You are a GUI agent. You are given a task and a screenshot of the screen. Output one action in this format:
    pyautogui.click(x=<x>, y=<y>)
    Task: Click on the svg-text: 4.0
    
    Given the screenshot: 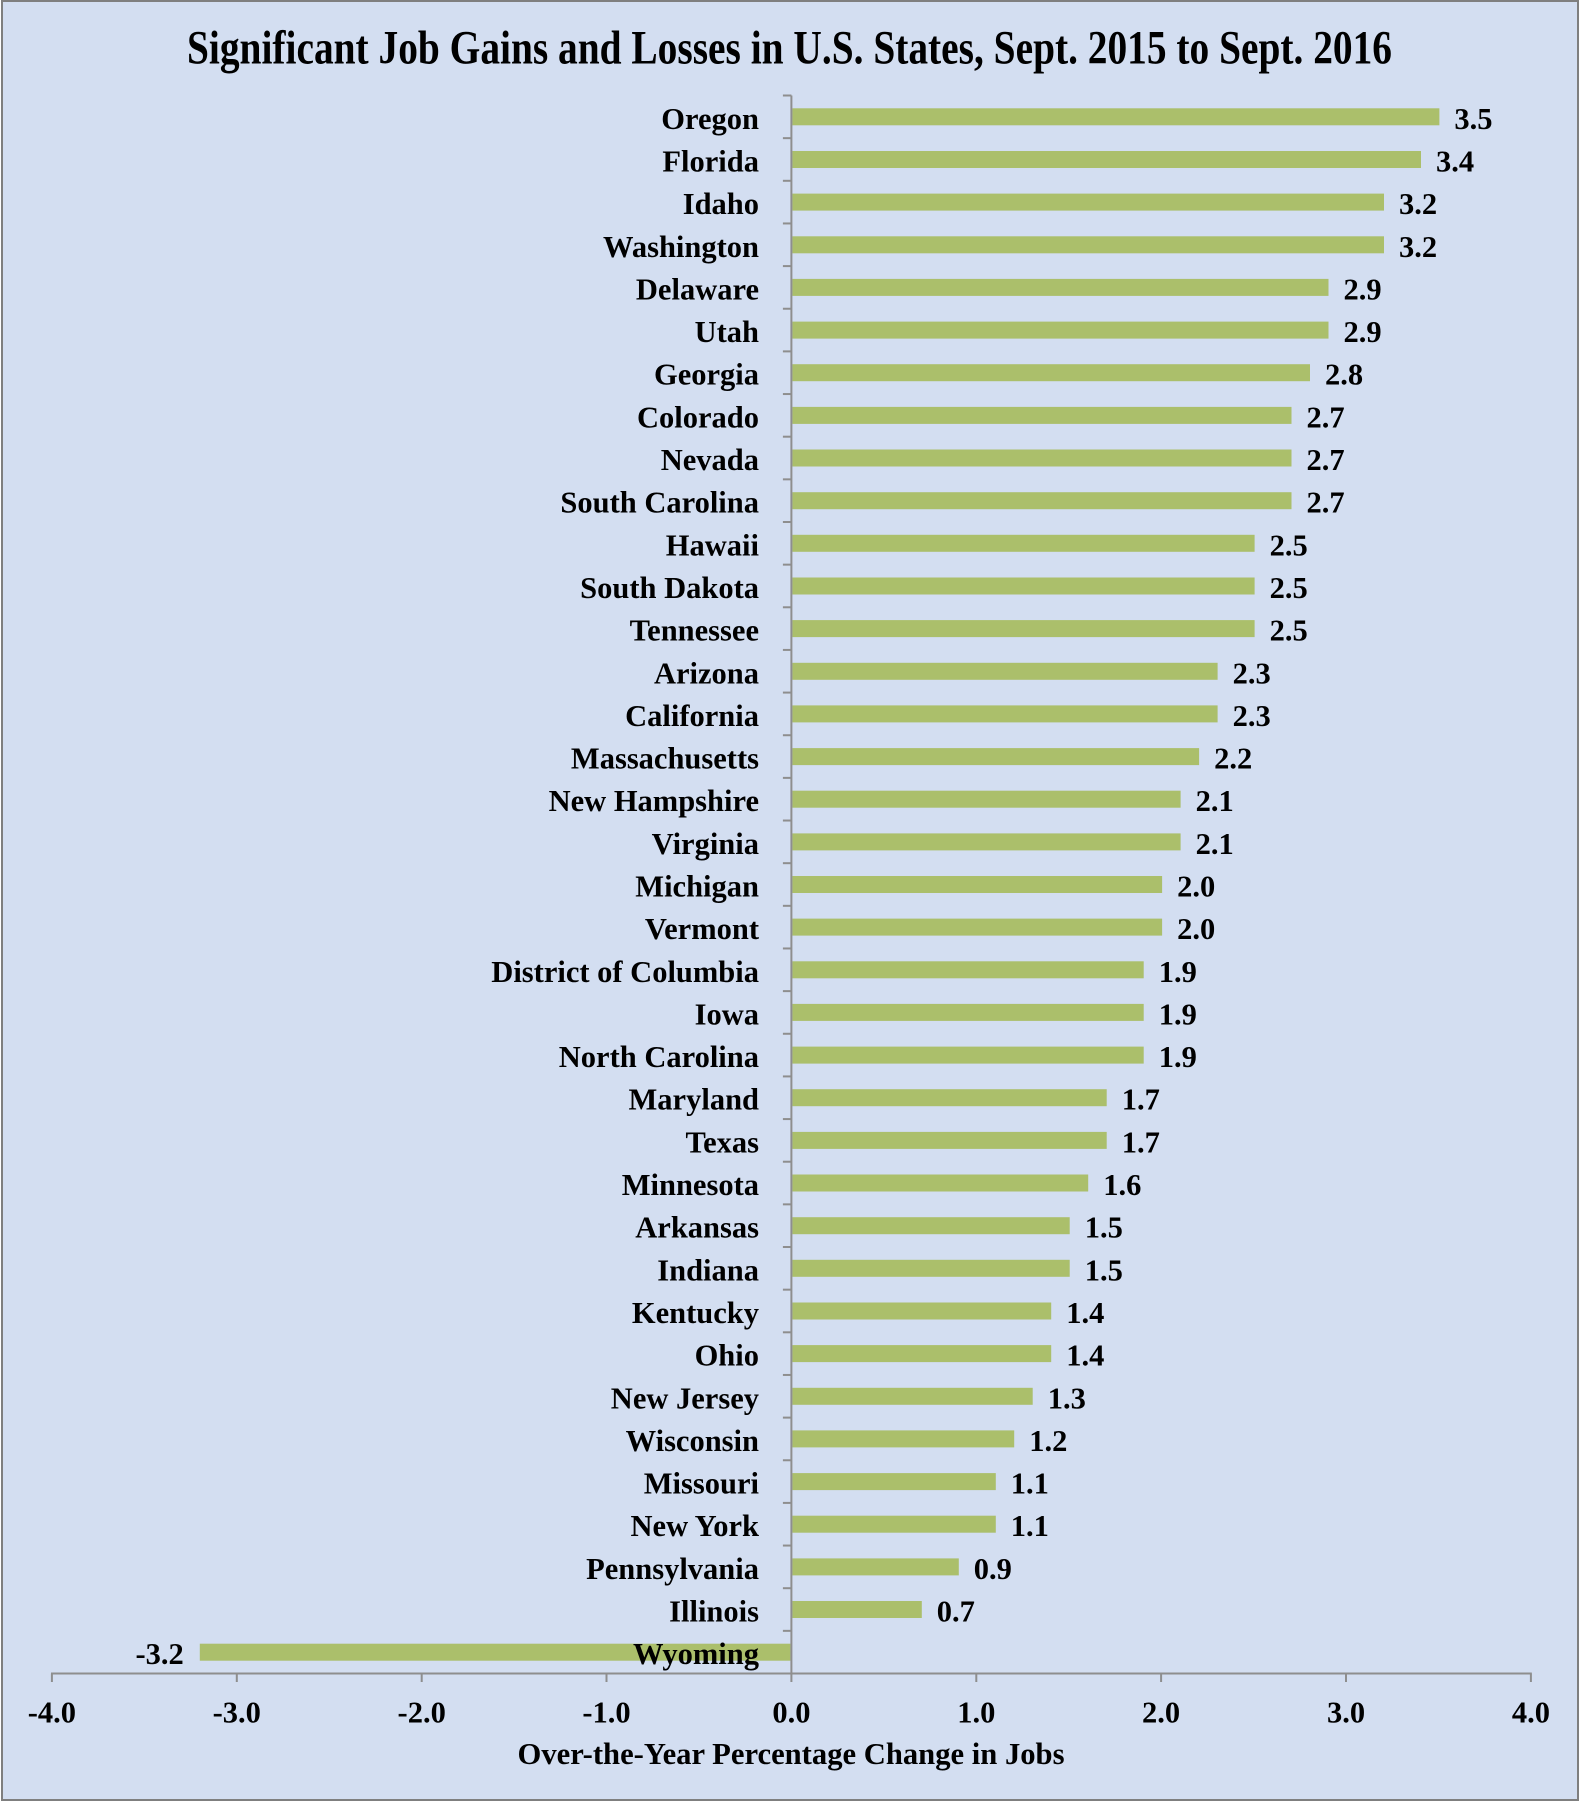 What is the action you would take?
    pyautogui.click(x=1531, y=1713)
    